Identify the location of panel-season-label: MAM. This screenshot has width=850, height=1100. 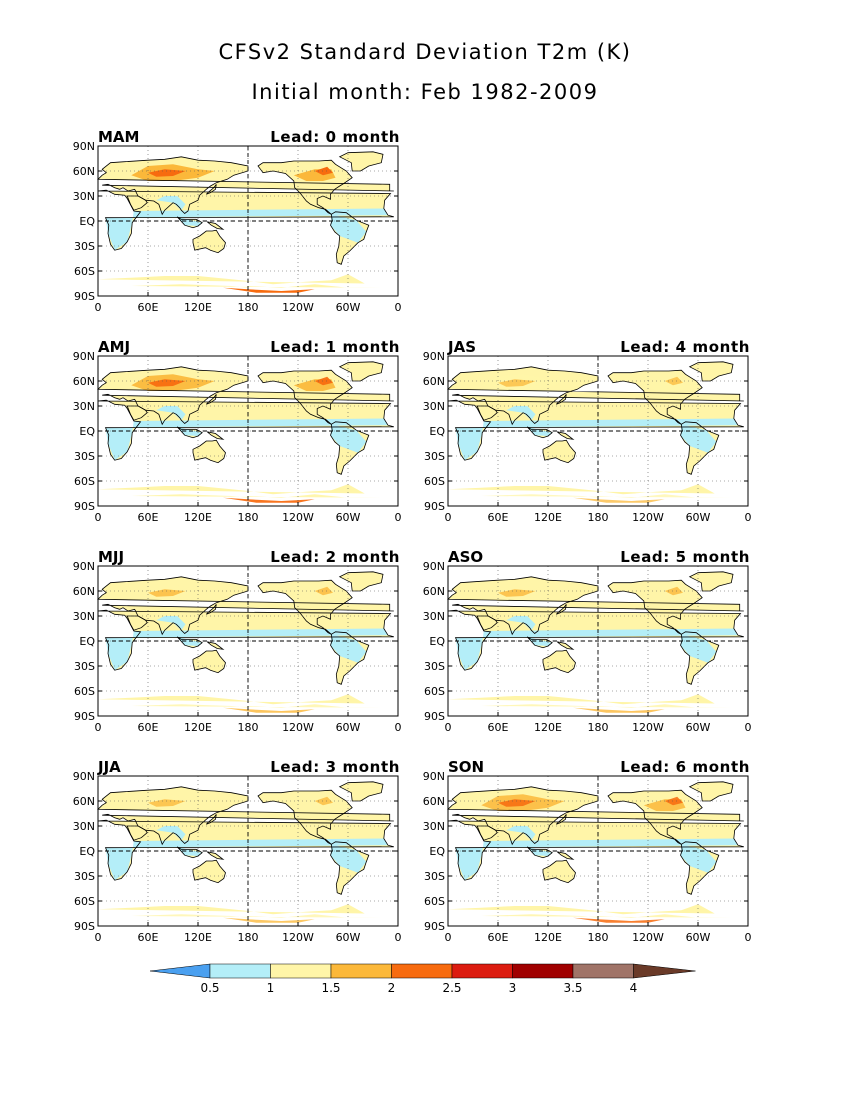
(119, 137).